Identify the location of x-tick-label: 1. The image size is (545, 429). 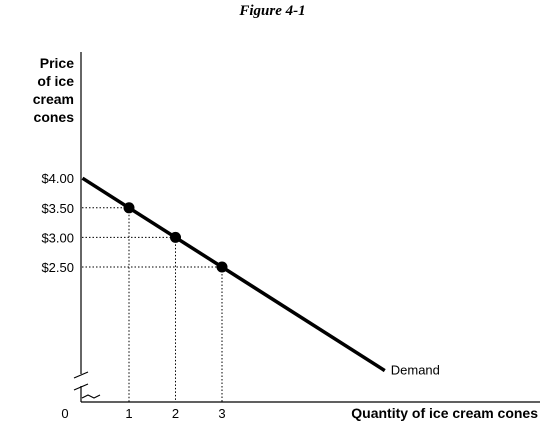
(128, 413).